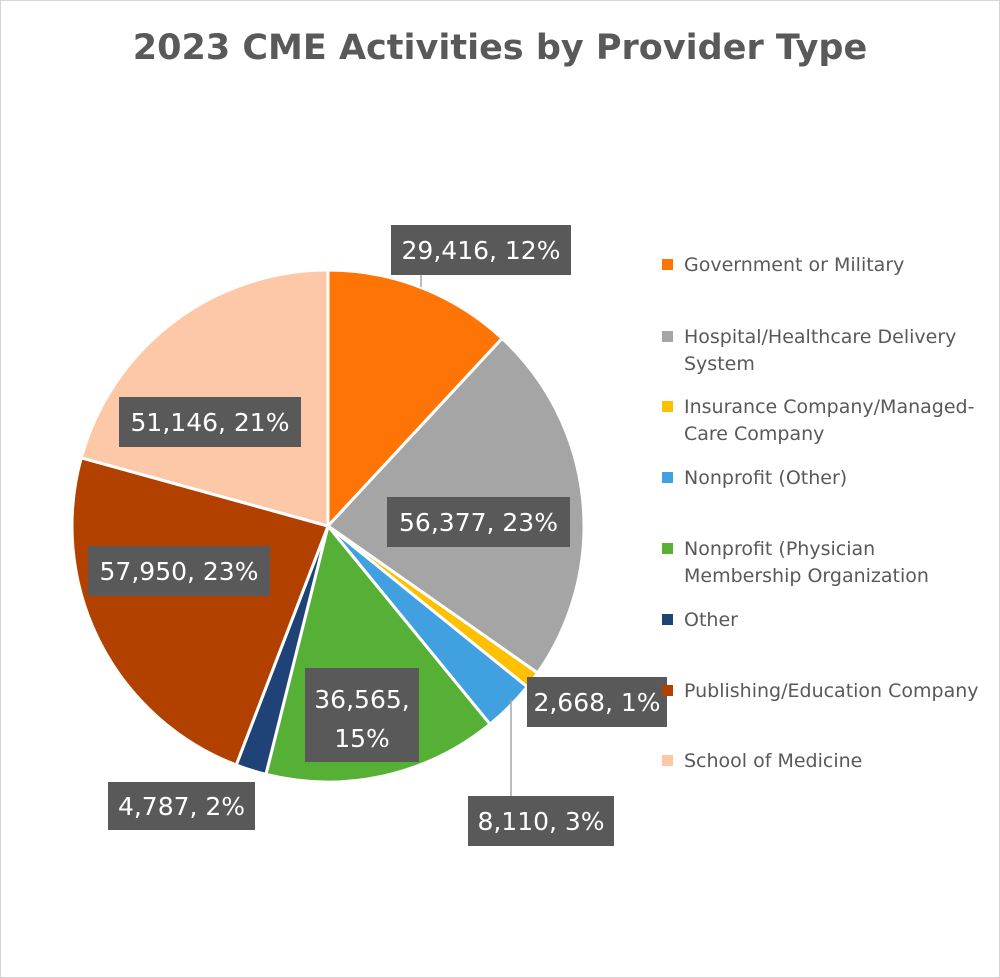  I want to click on legend-item-6: Publishing/Education Company, so click(827, 691).